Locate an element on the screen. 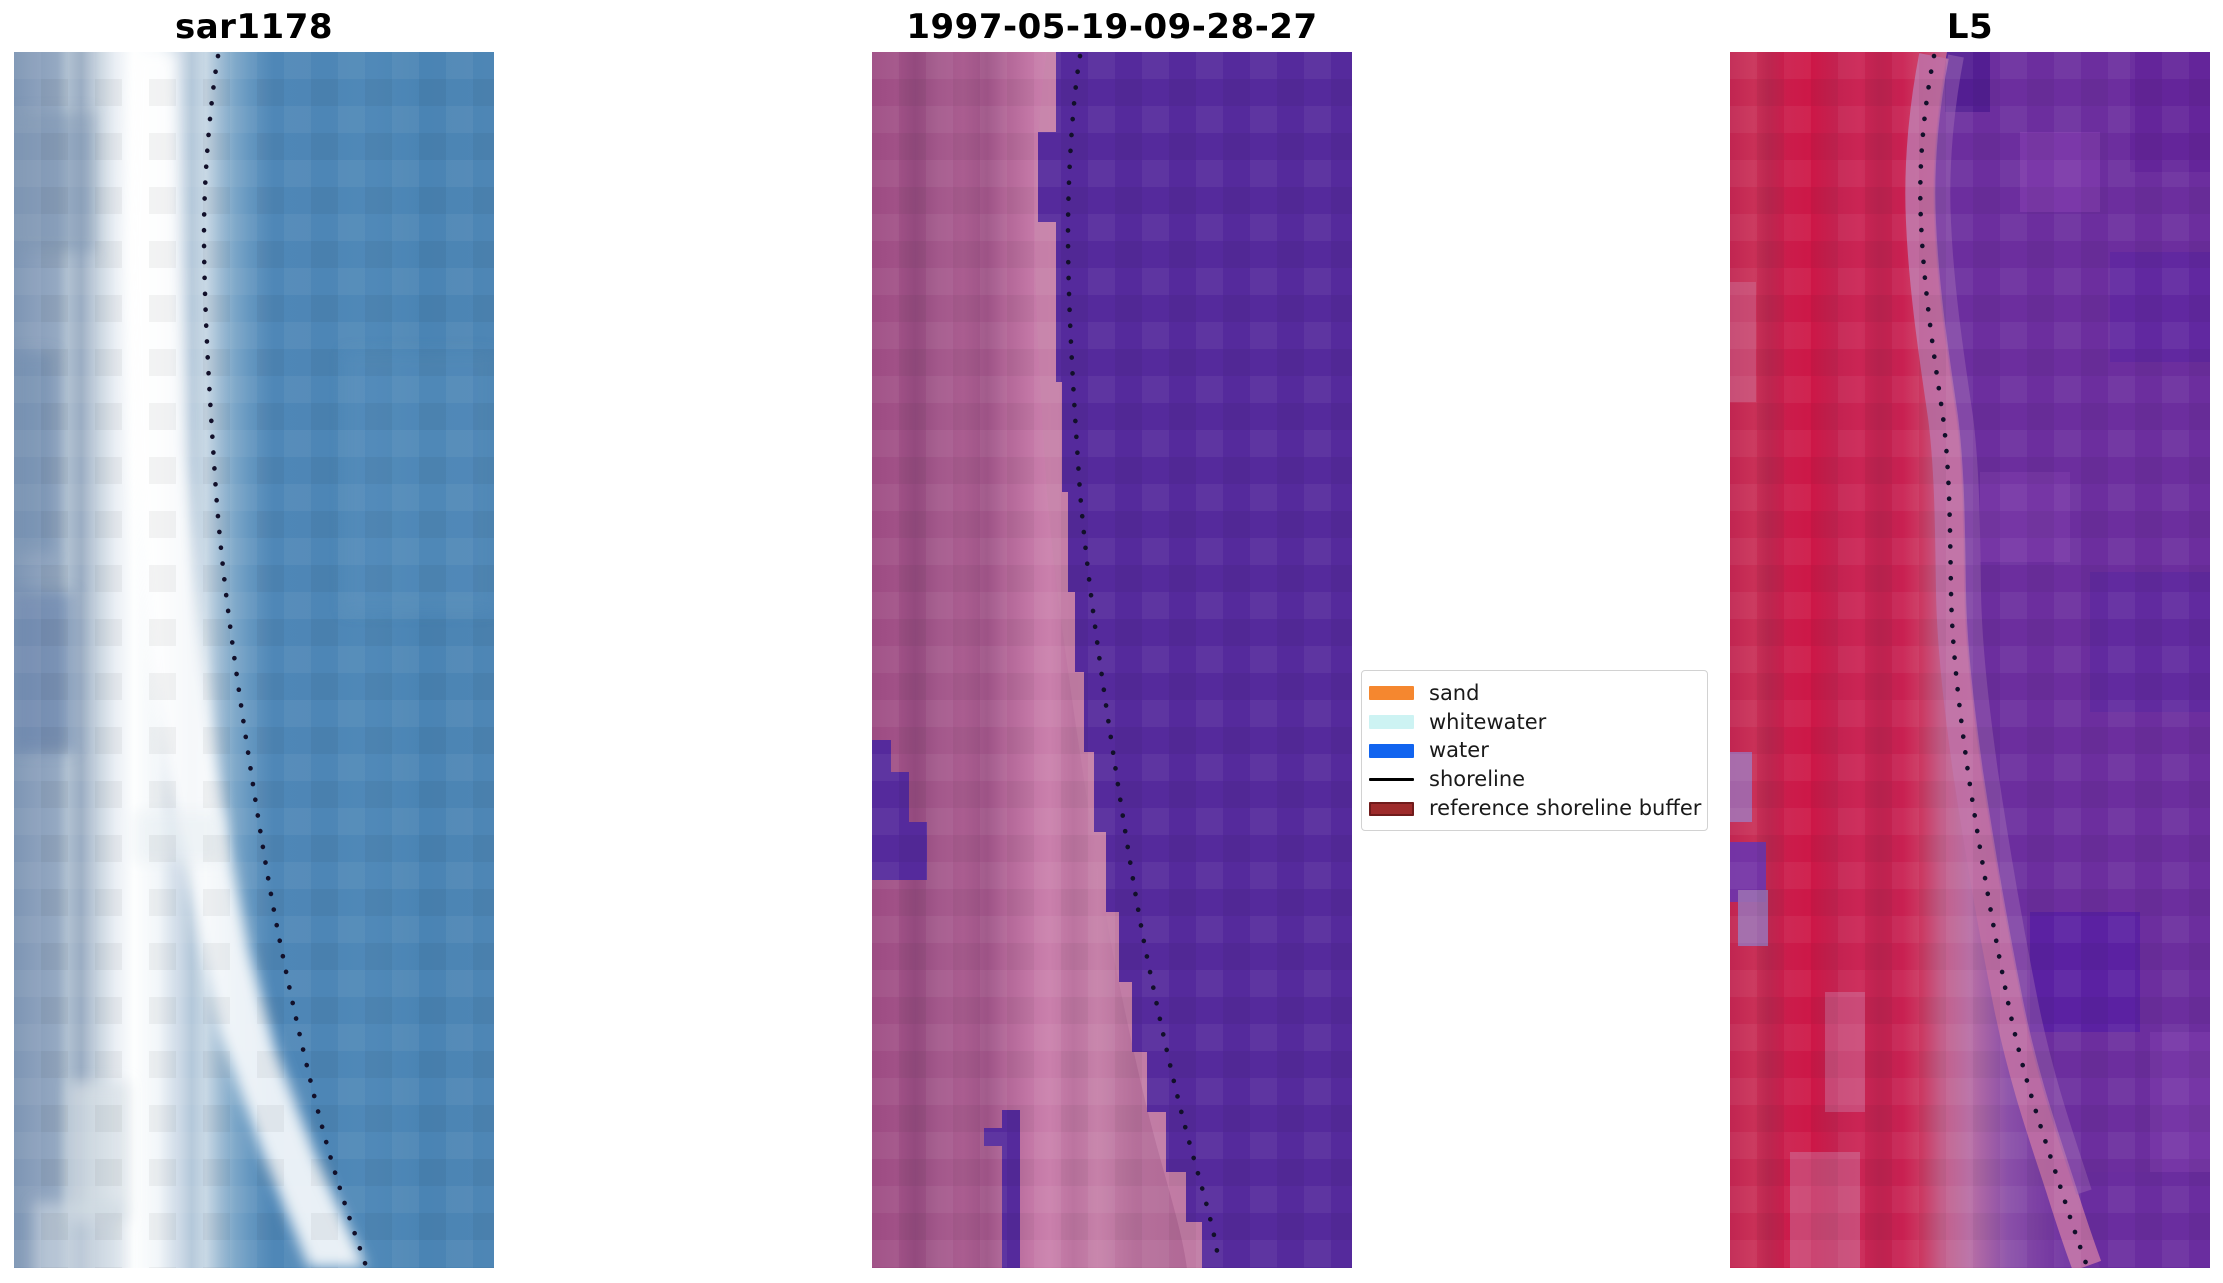 Image resolution: width=2223 pixels, height=1283 pixels. legend-swatch-shoreline-line is located at coordinates (1391, 780).